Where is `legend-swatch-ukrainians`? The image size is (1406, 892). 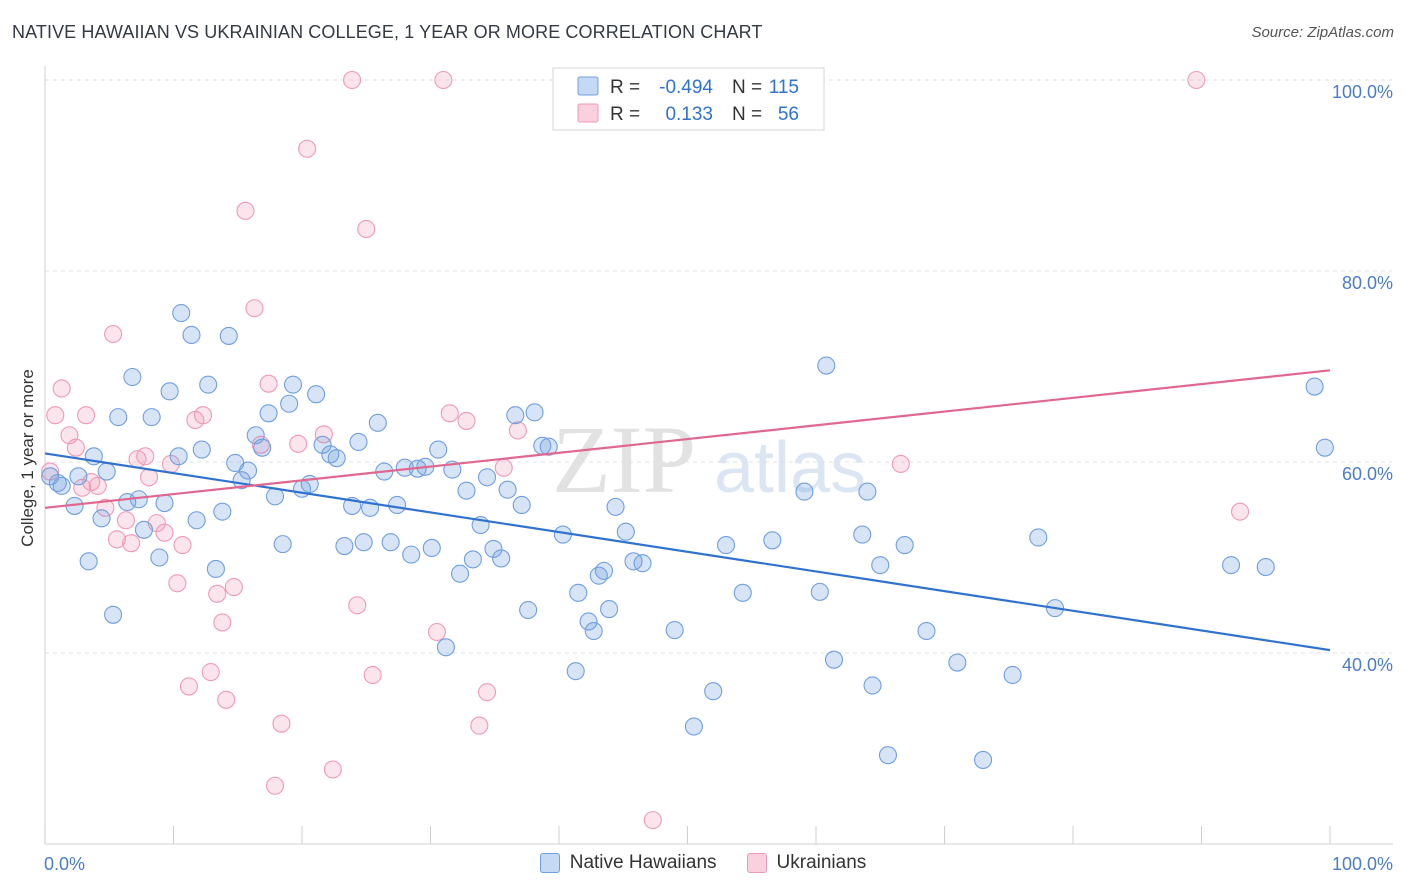
legend-swatch-ukrainians is located at coordinates (756, 863).